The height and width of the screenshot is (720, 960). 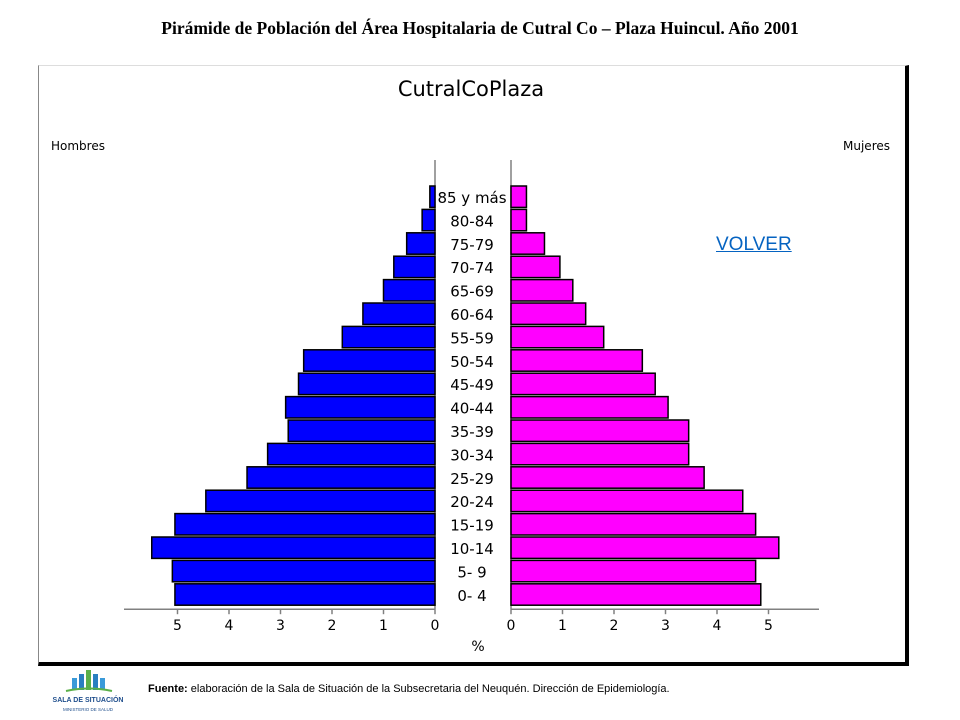 I want to click on age-group-label: 45-49, so click(x=472, y=385).